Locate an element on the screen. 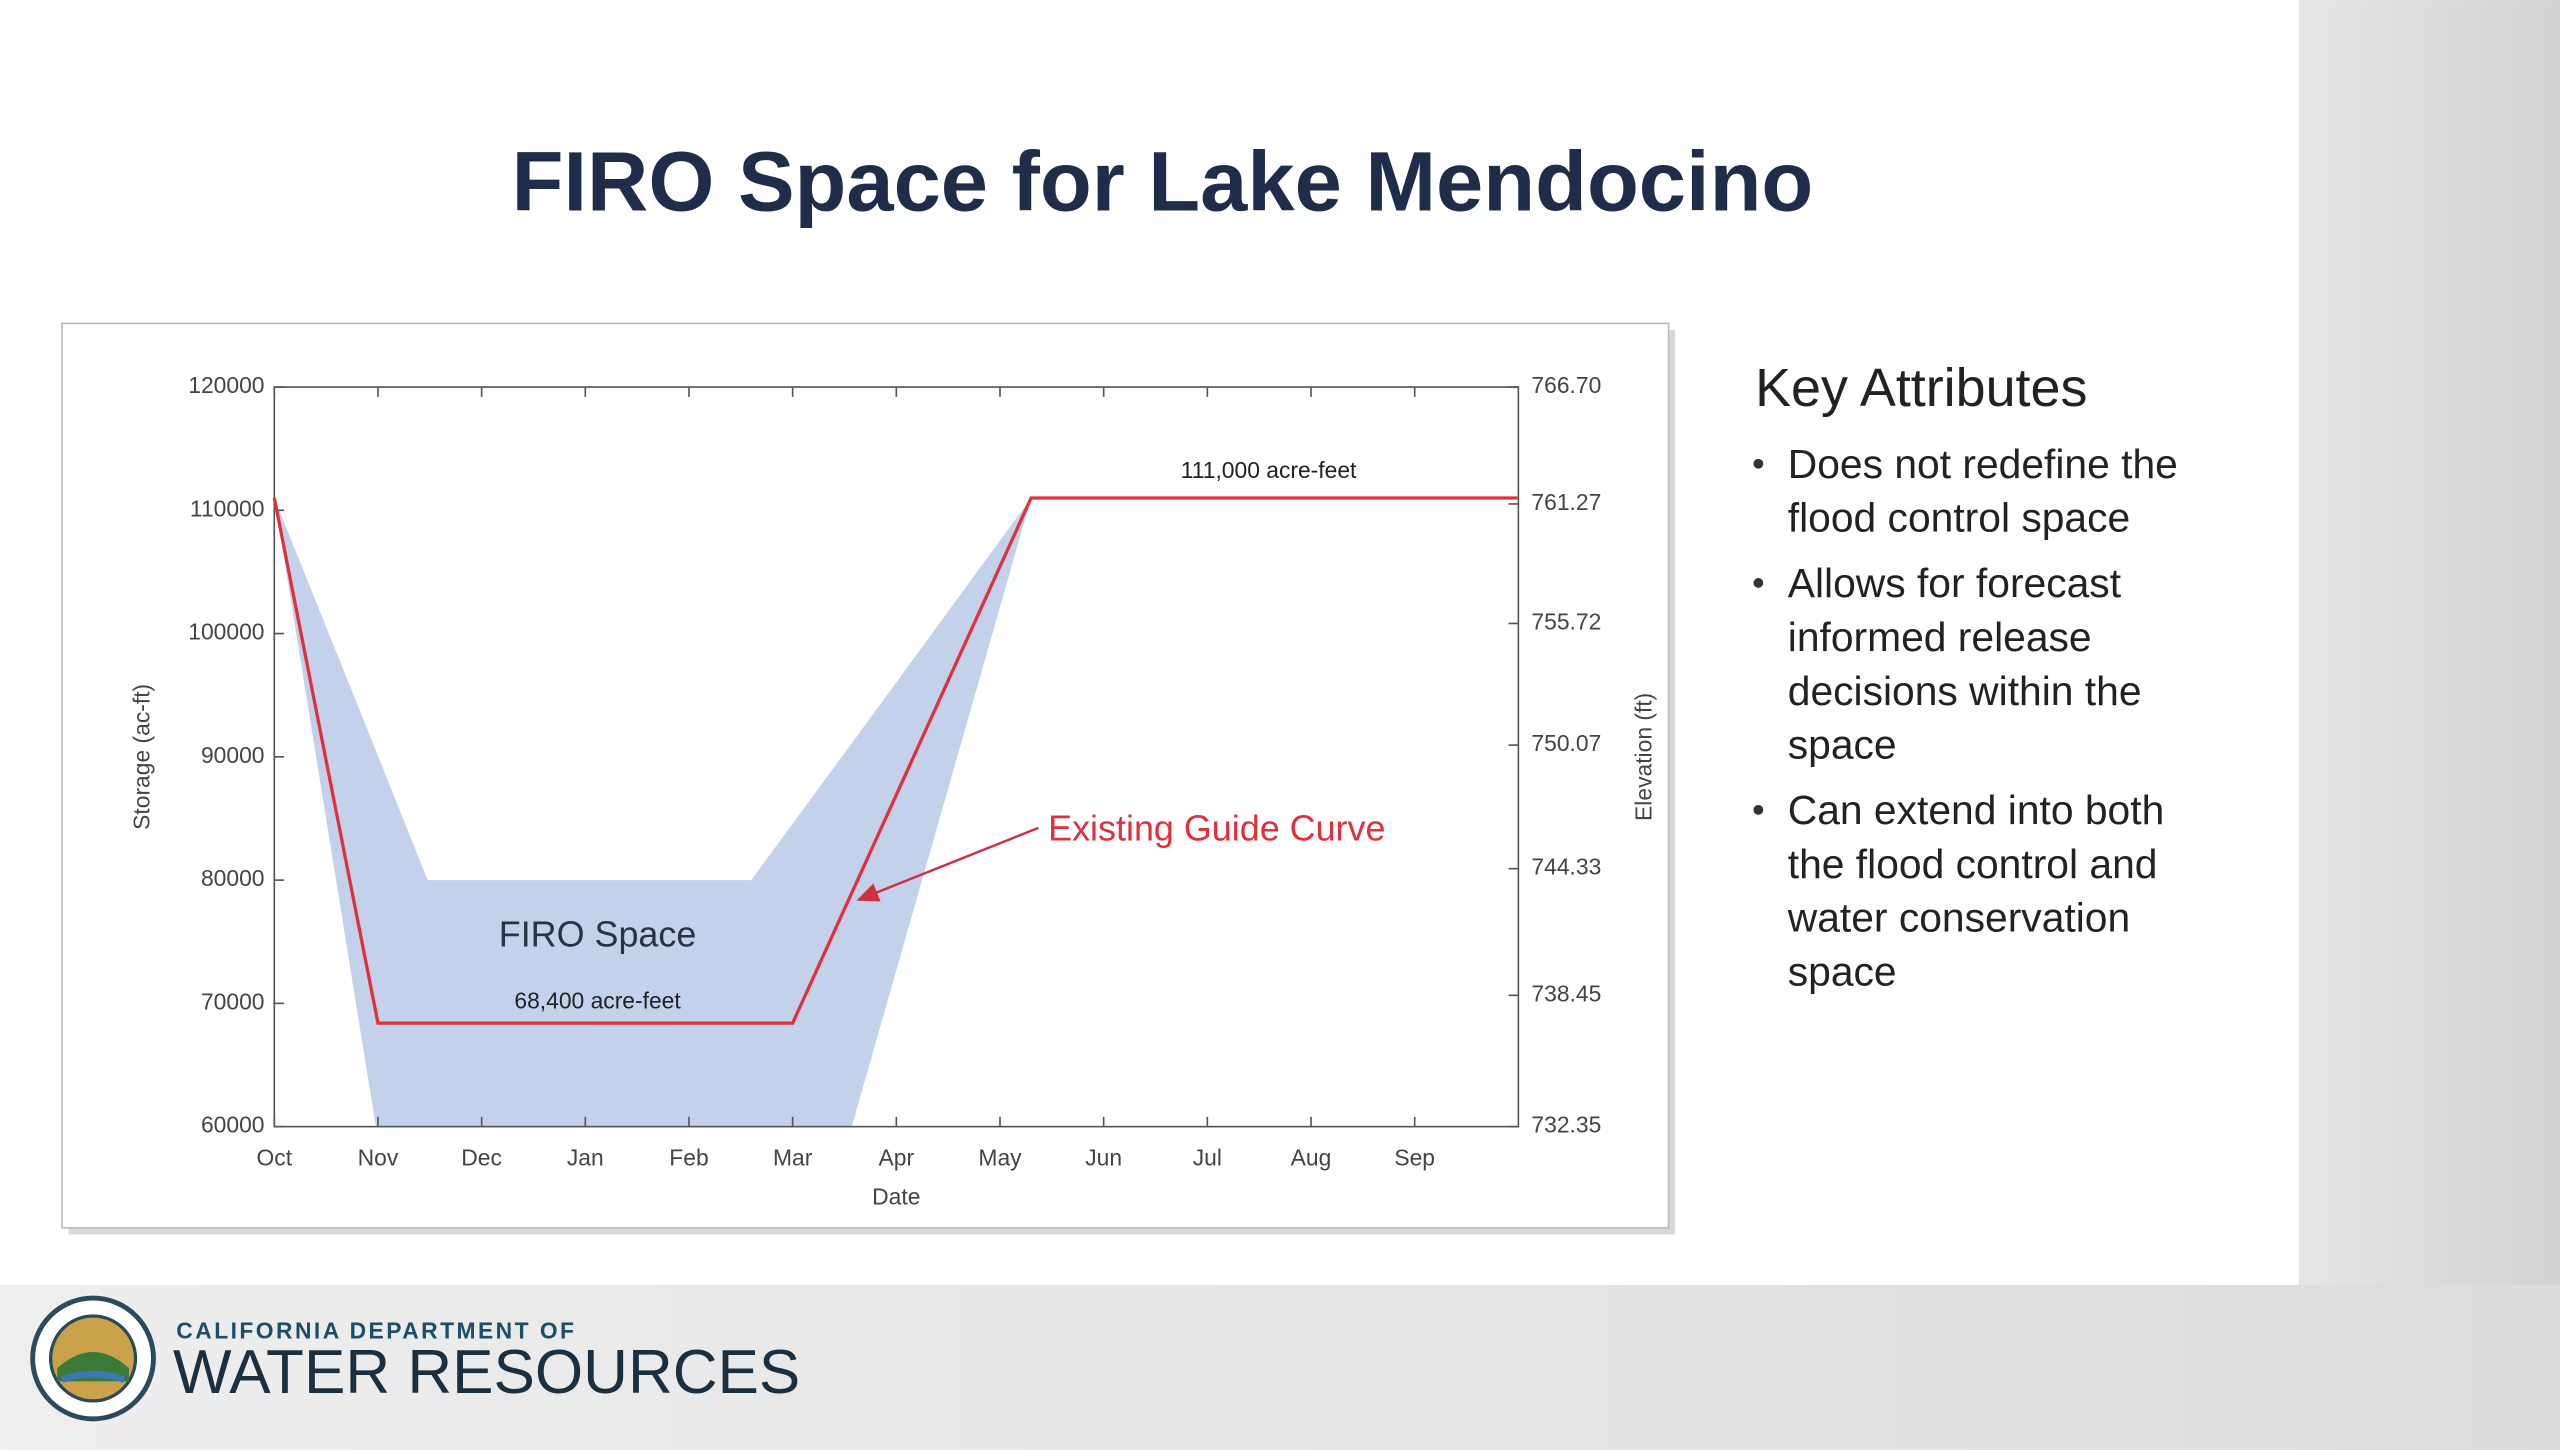 This screenshot has width=2560, height=1450. bullet-text: informed release is located at coordinates (1940, 637).